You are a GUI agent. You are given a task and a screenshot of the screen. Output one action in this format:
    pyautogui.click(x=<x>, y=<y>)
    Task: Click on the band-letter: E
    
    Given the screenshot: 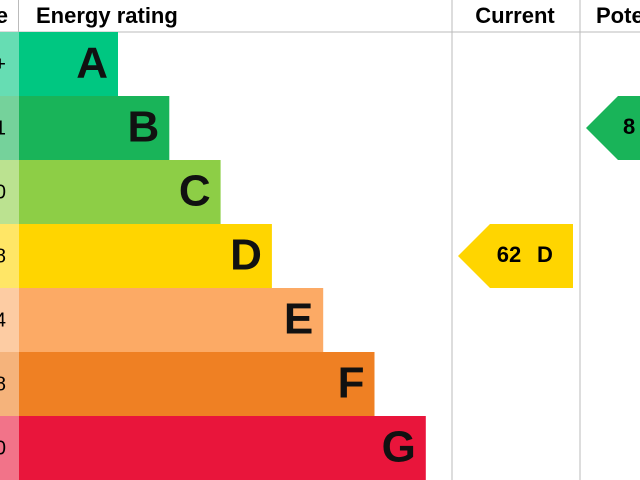 What is the action you would take?
    pyautogui.click(x=298, y=319)
    